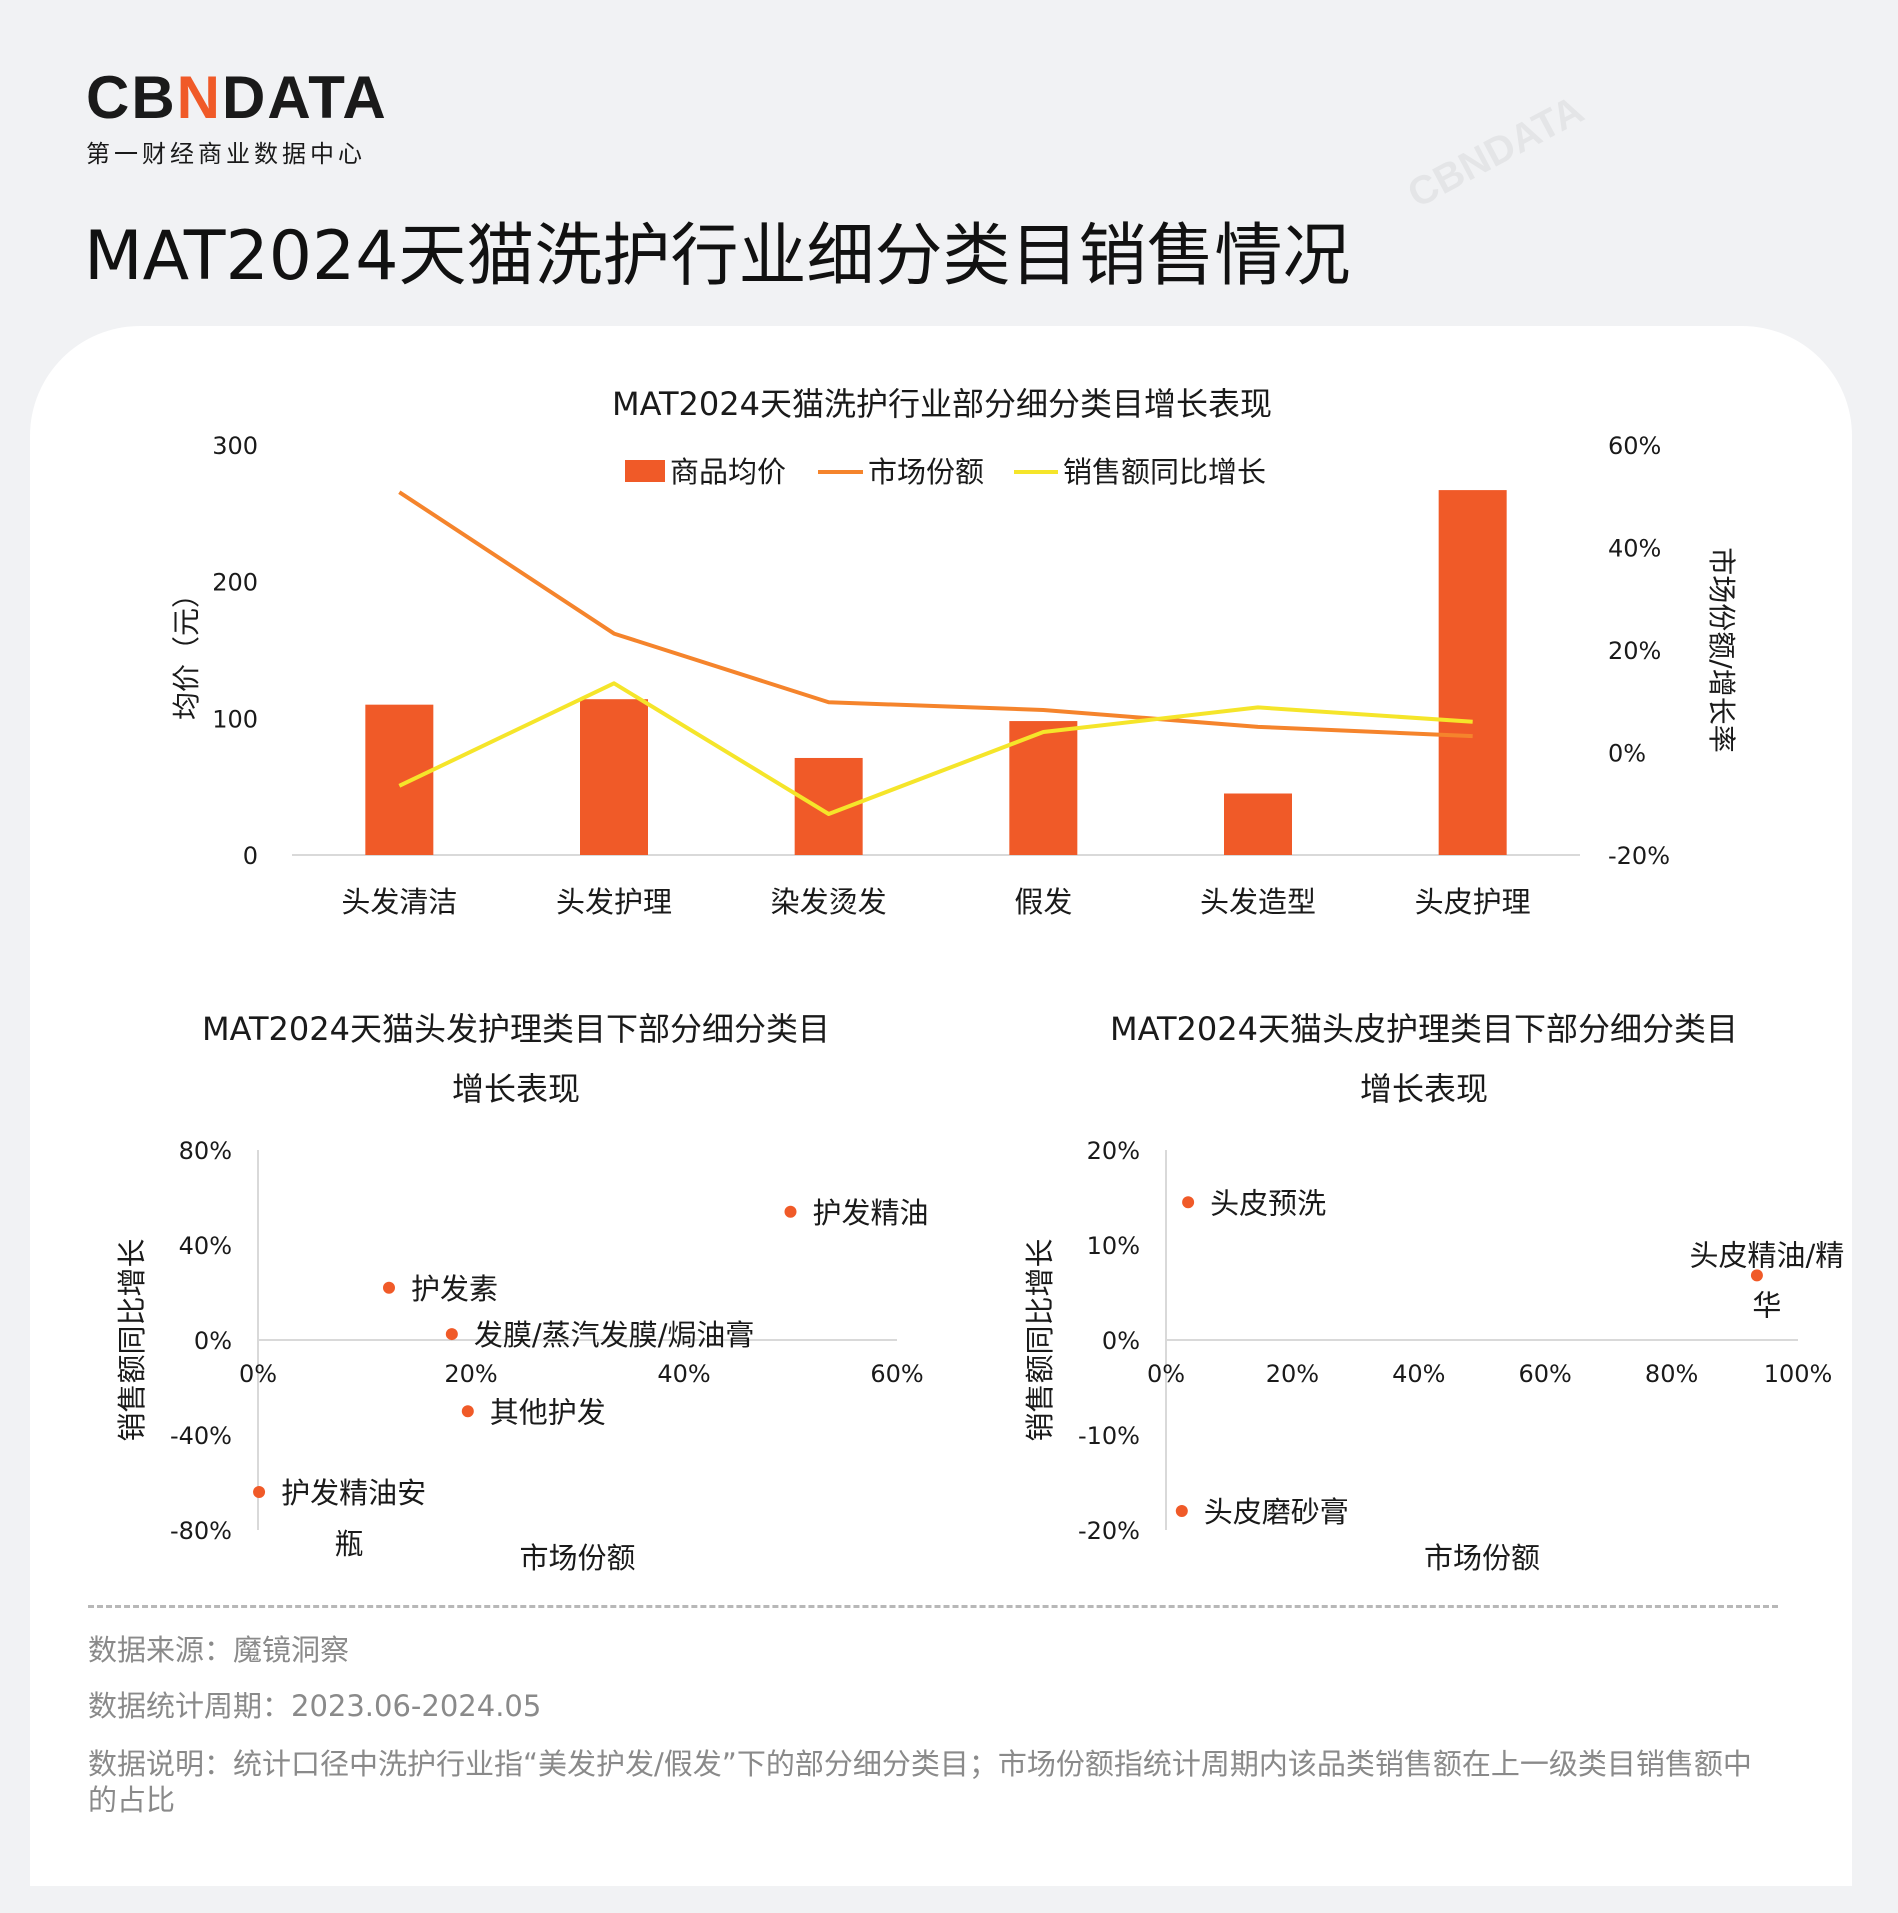 The width and height of the screenshot is (1898, 1913). Describe the element at coordinates (1671, 1374) in the screenshot. I see `chart3-x-tick: 80%` at that location.